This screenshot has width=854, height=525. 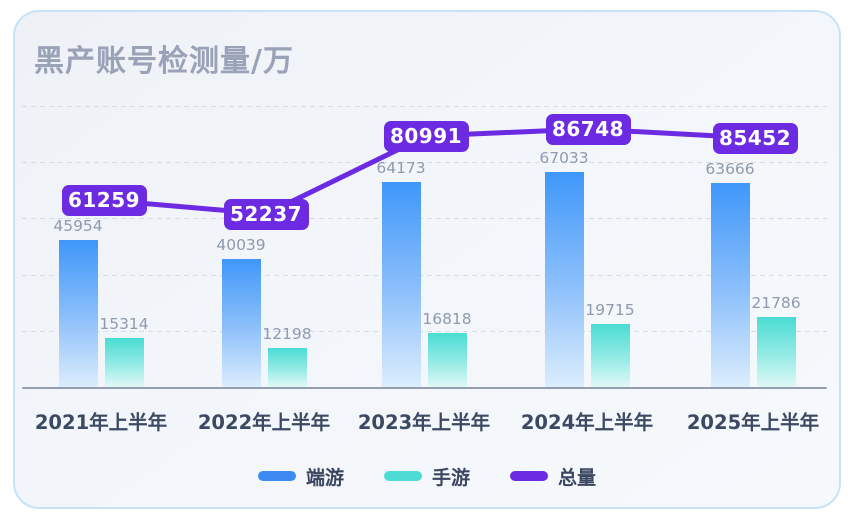 I want to click on pc-games-bar-2022年上半年, so click(x=241, y=323).